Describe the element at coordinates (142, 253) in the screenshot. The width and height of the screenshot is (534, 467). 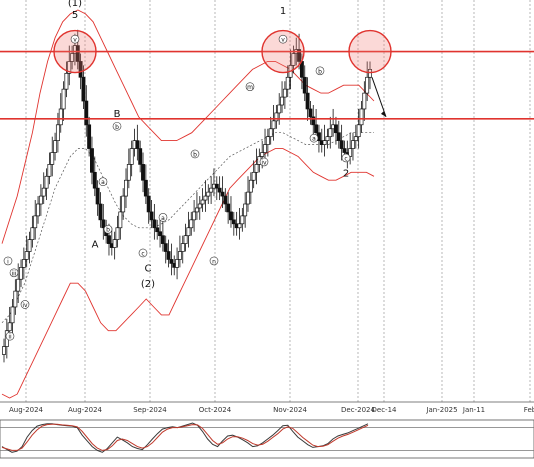
I see `wave-label: c` at that location.